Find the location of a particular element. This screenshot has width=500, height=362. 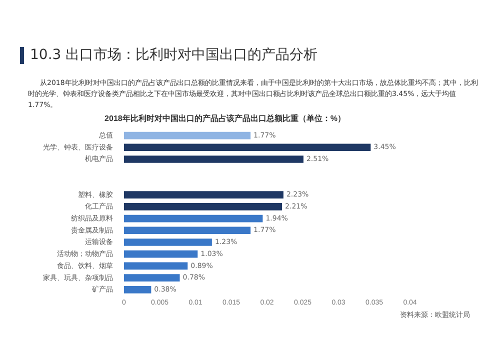

chart-subtitle: 2018年比利时对中国出口的产品占该产品出口总额比重（单位：%） is located at coordinates (225, 118).